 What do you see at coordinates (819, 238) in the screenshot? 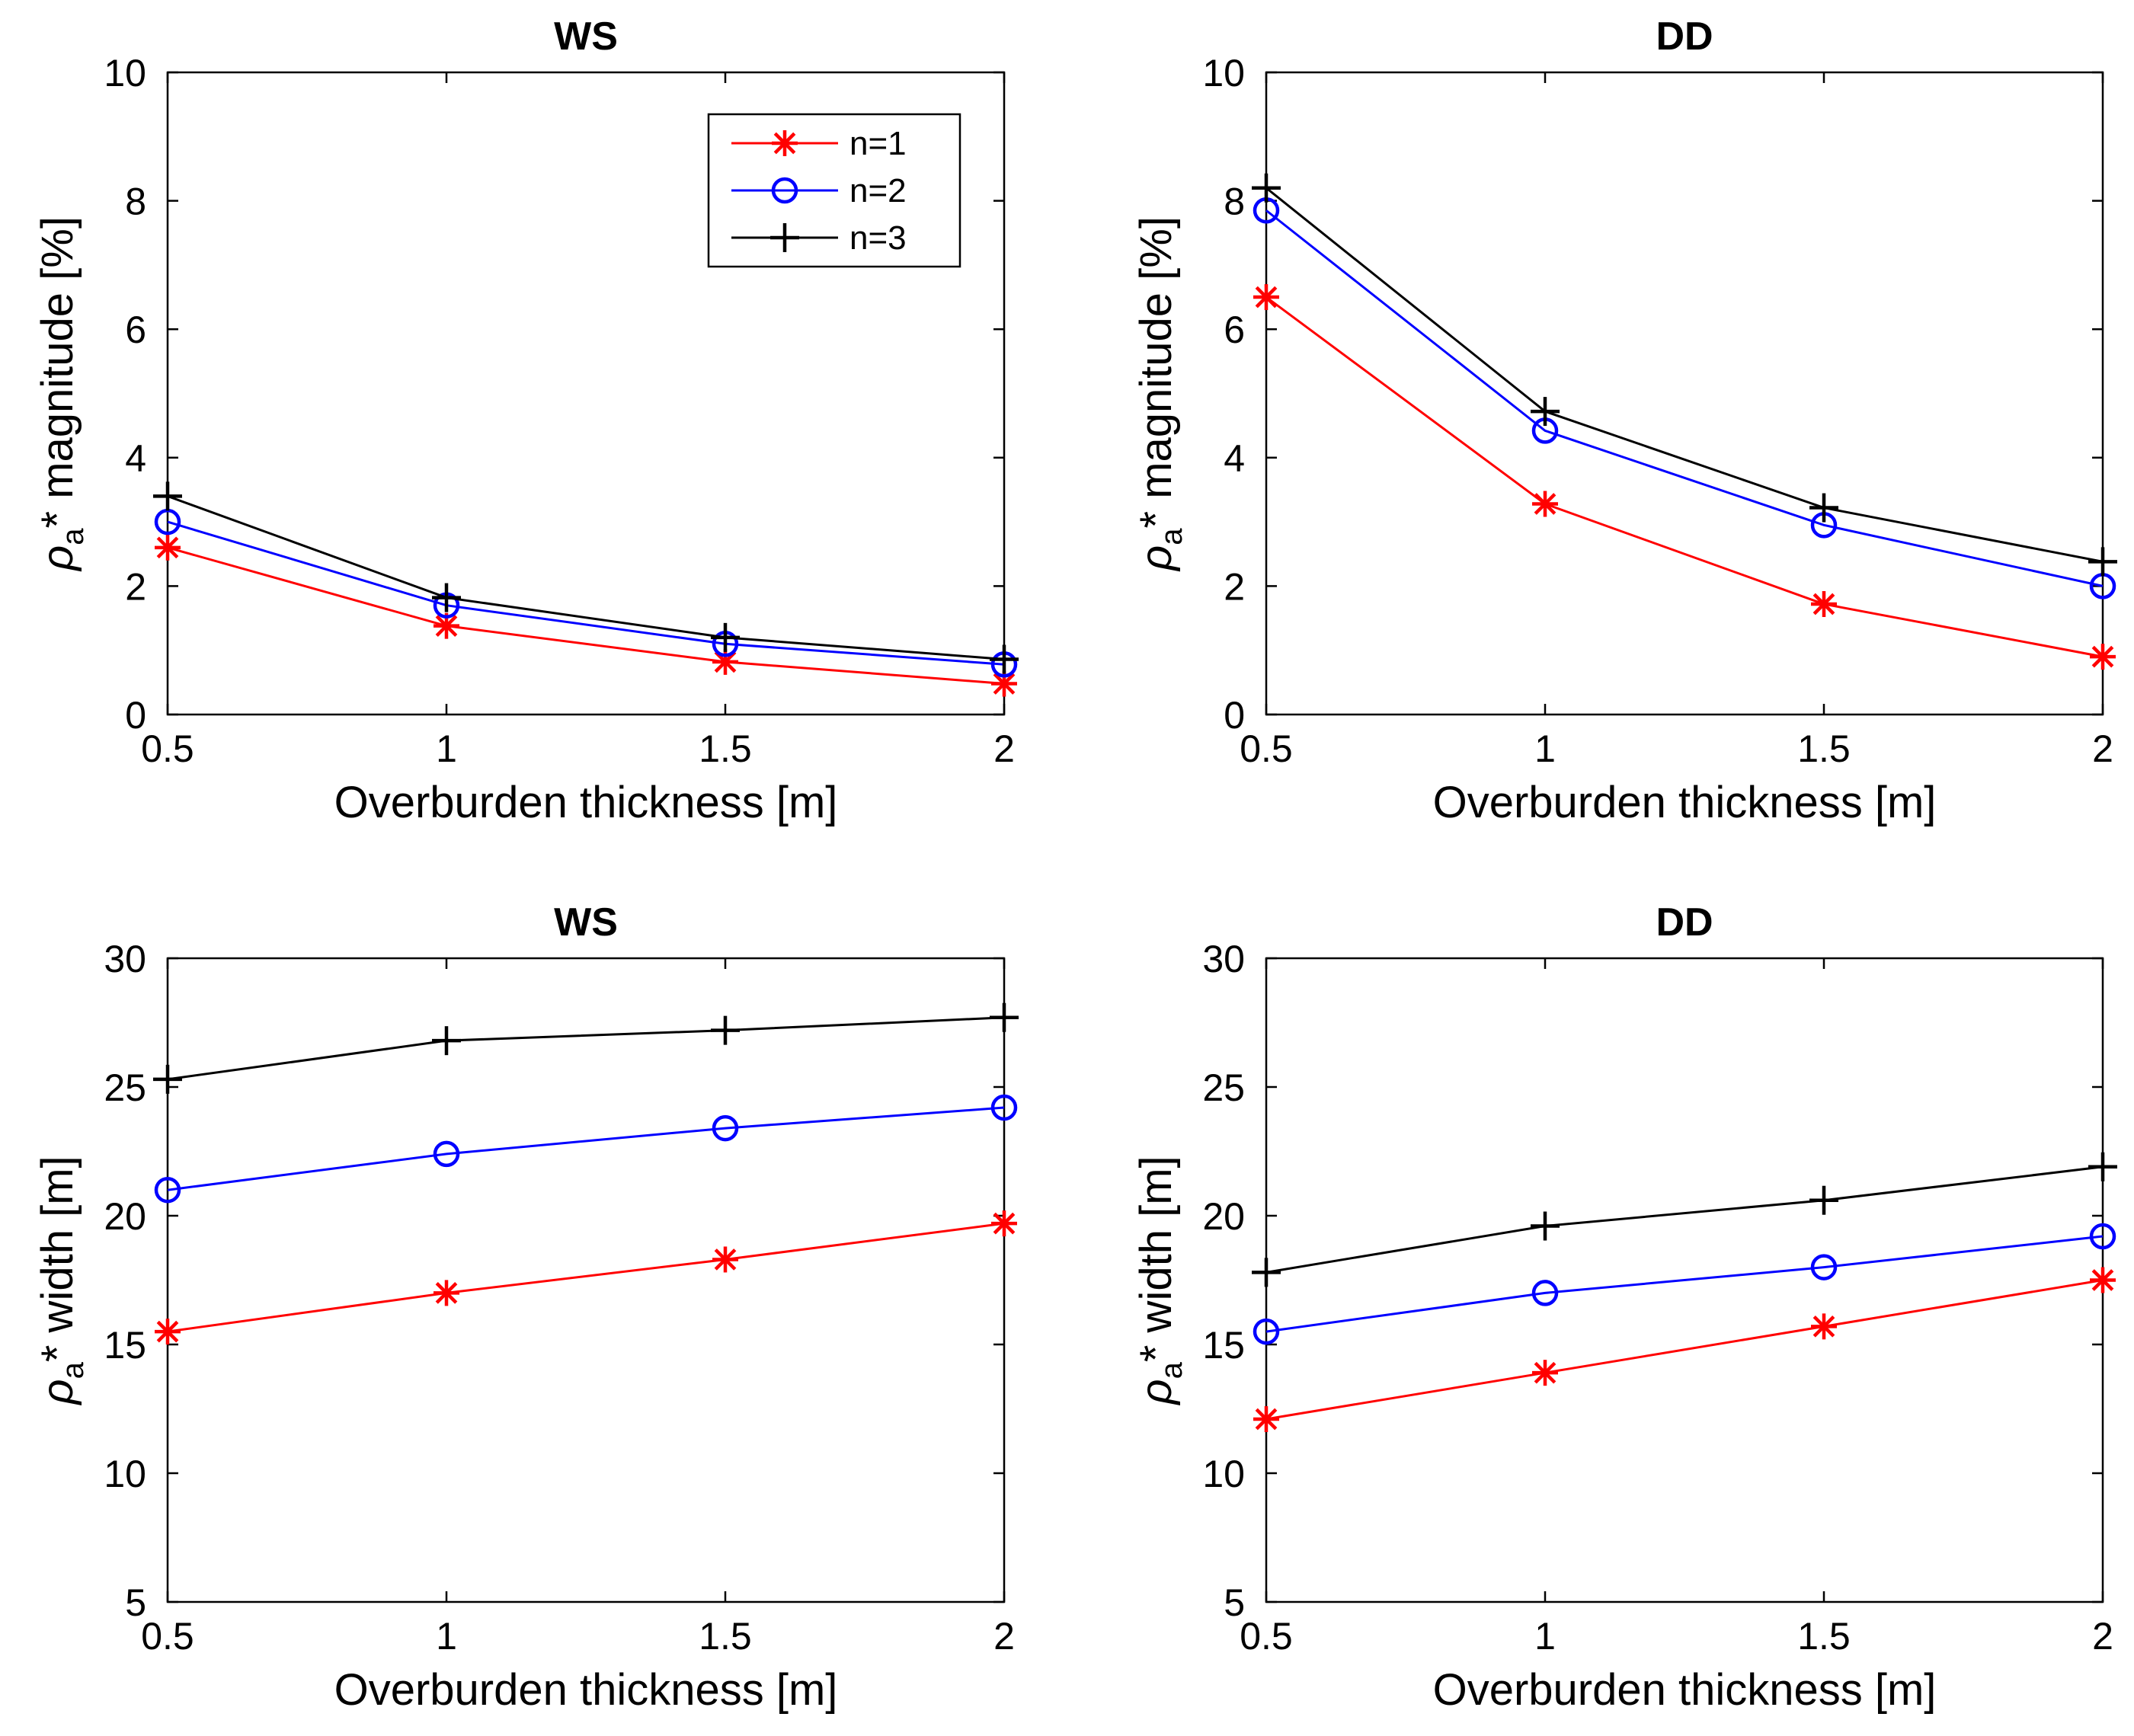
I see `legend-entry: n=3` at bounding box center [819, 238].